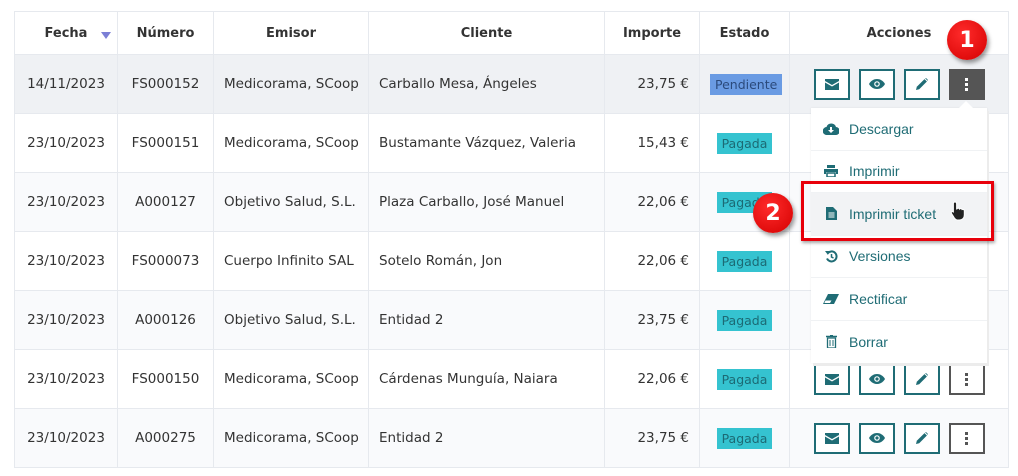 This screenshot has height=476, width=1018. Describe the element at coordinates (165, 33) in the screenshot. I see `header-numero: Número` at that location.